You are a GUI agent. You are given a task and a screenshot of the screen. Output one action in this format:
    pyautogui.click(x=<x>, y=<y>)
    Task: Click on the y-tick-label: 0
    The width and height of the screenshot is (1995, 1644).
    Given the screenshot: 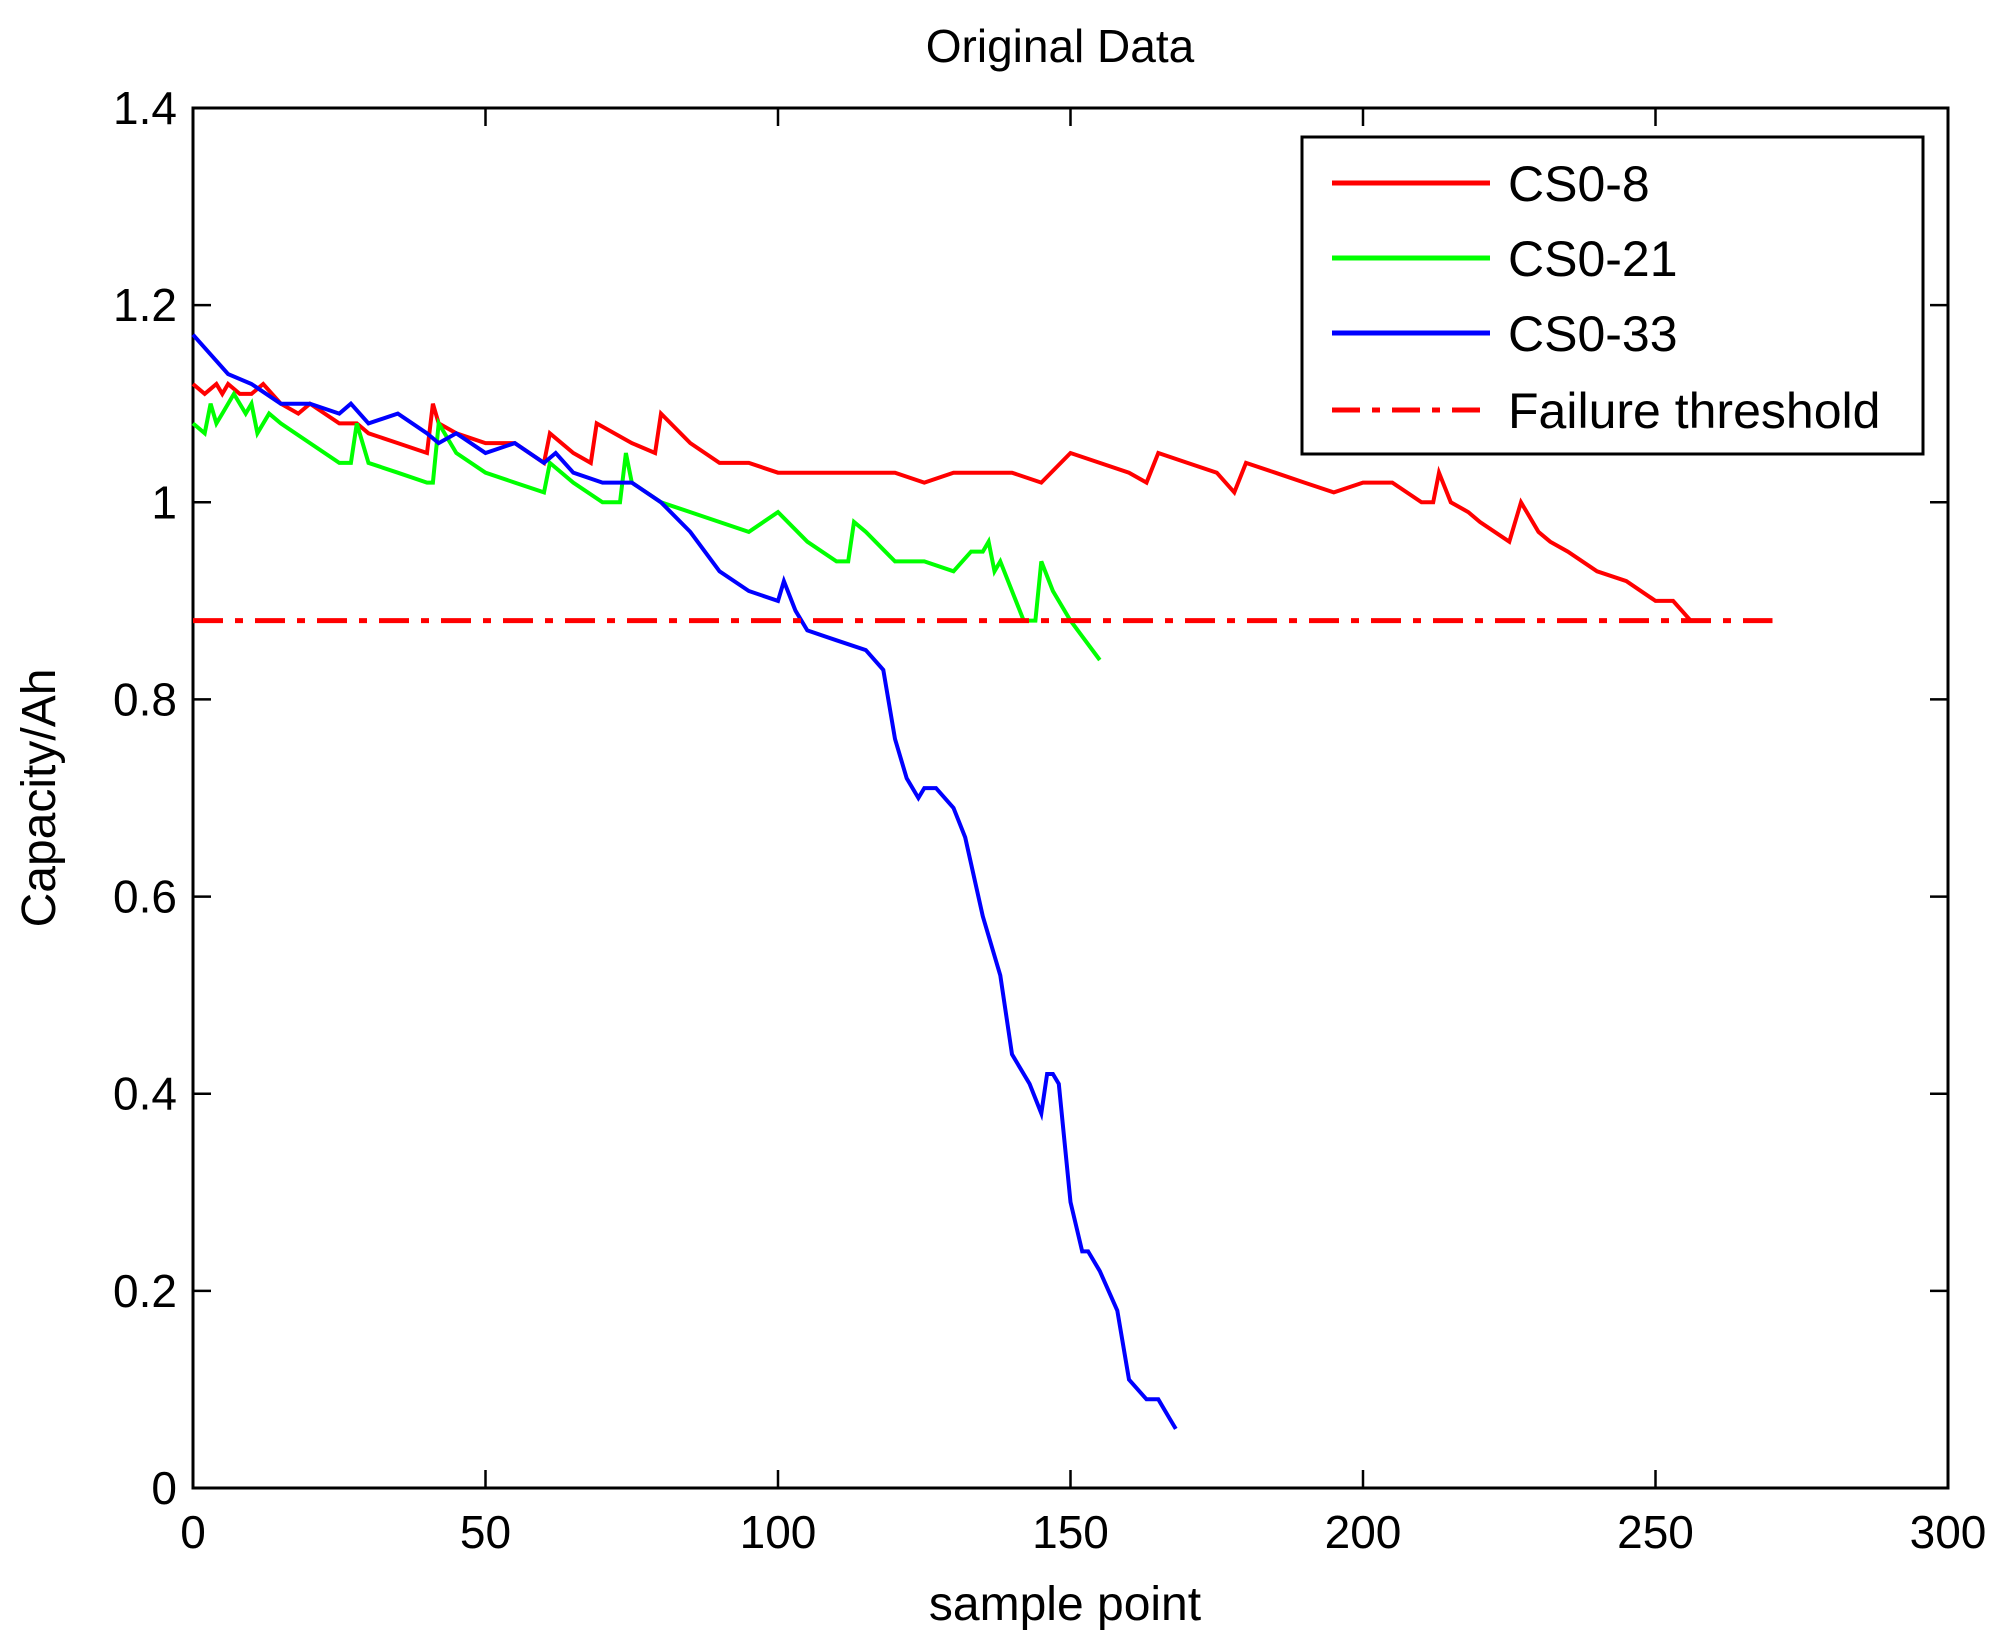 What is the action you would take?
    pyautogui.click(x=164, y=1488)
    